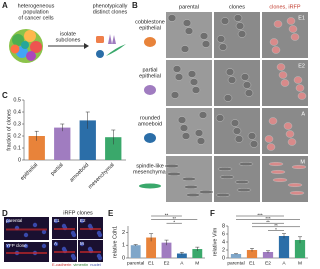 The height and width of the screenshot is (269, 320). What do you see at coordinates (301, 18) in the screenshot?
I see `clone-label: E1` at bounding box center [301, 18].